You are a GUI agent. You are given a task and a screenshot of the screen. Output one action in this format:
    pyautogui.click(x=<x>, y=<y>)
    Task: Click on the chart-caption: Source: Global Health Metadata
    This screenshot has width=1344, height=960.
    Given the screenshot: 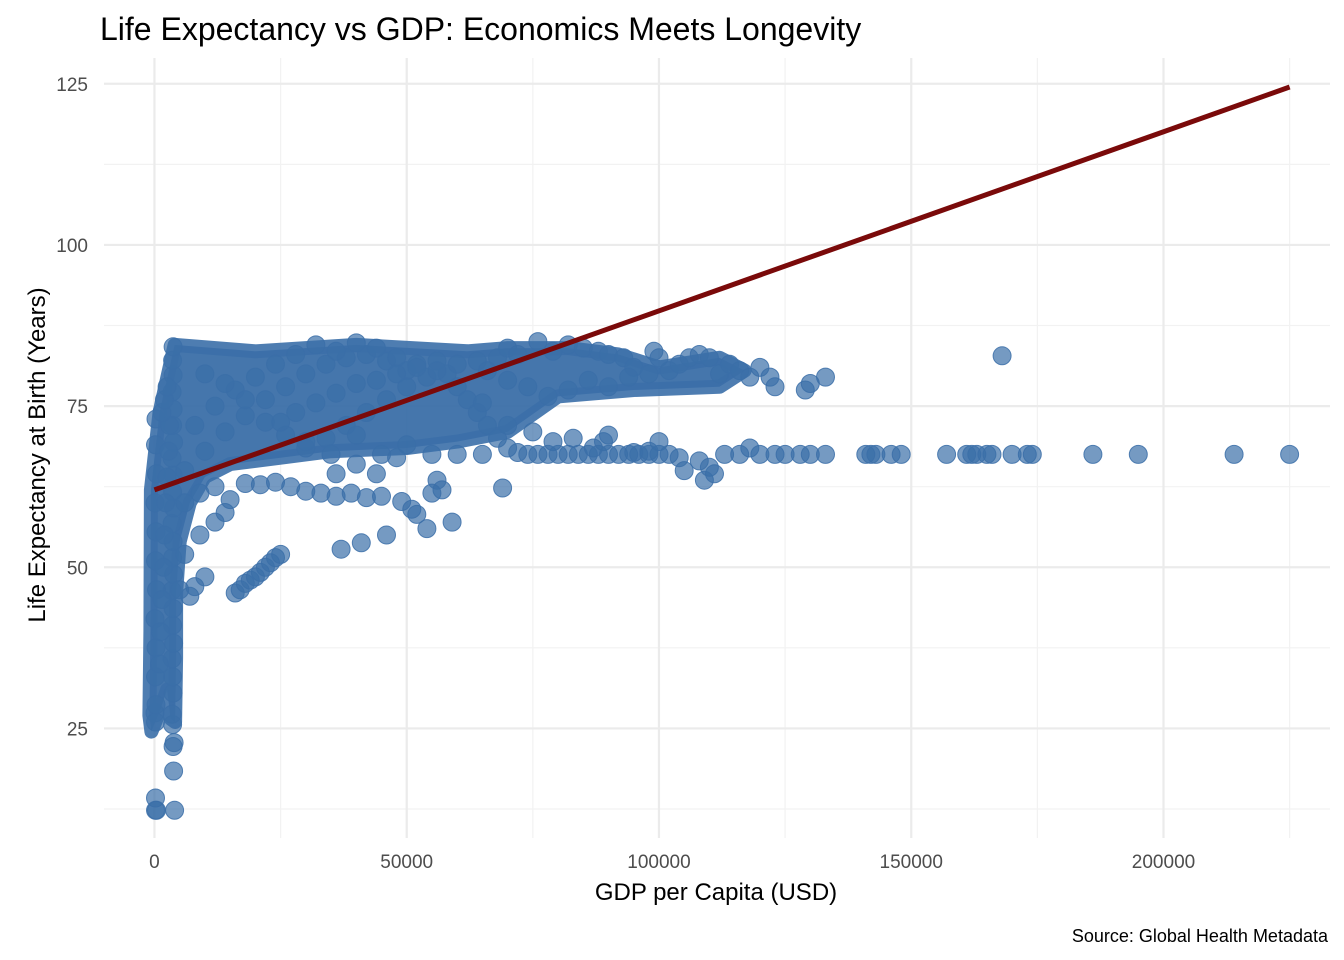 What is the action you would take?
    pyautogui.click(x=1200, y=936)
    